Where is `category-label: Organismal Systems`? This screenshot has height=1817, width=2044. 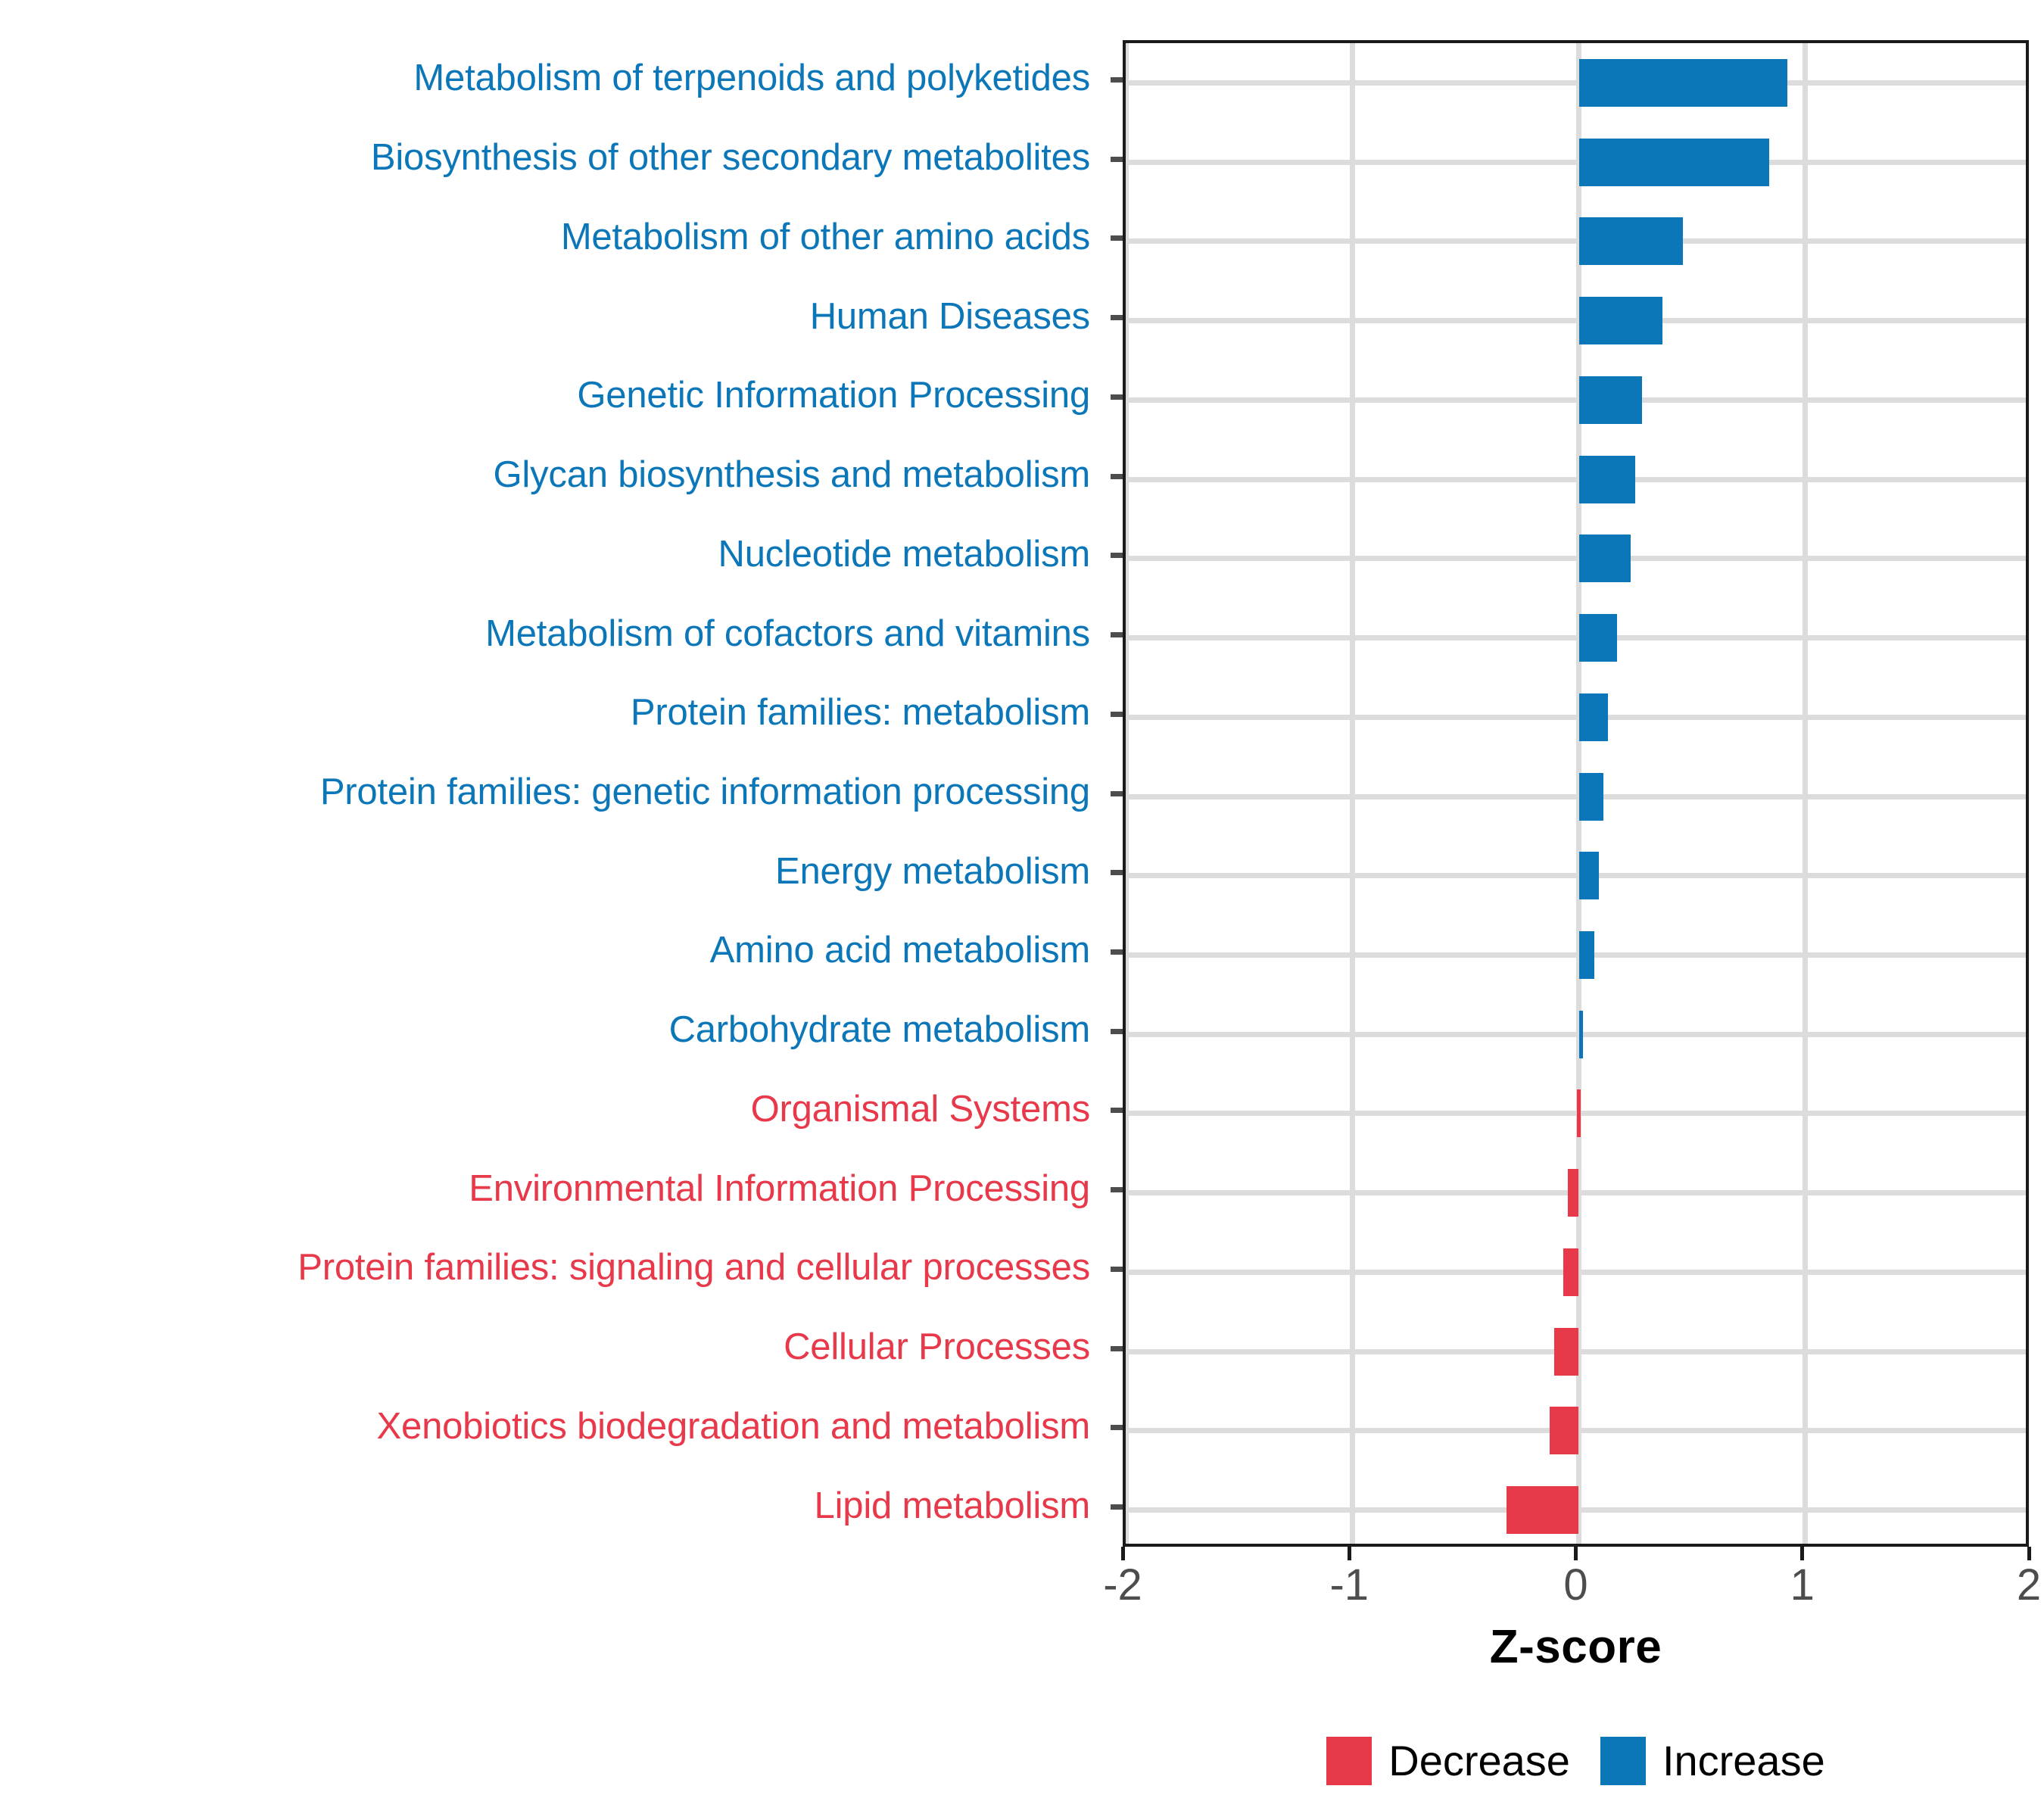
category-label: Organismal Systems is located at coordinates (920, 1109).